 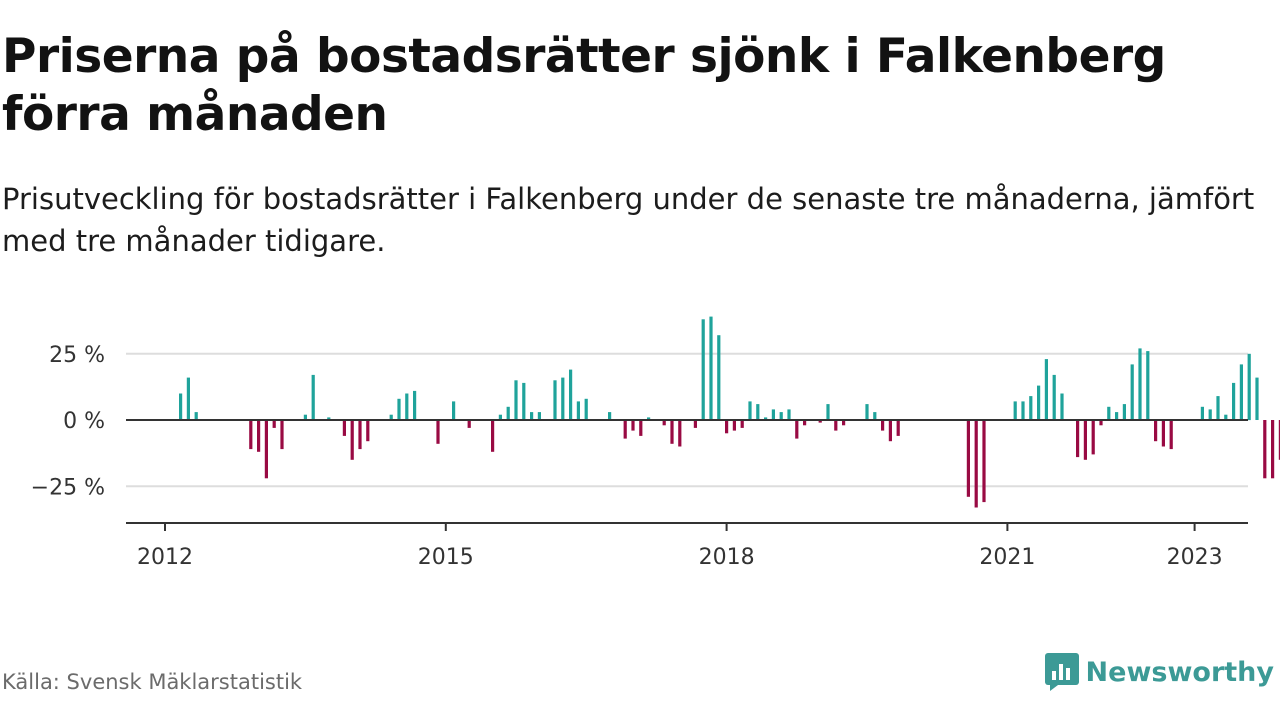 What do you see at coordinates (152, 682) in the screenshot?
I see `source-note: Källa: Svensk Mäklarstatistik` at bounding box center [152, 682].